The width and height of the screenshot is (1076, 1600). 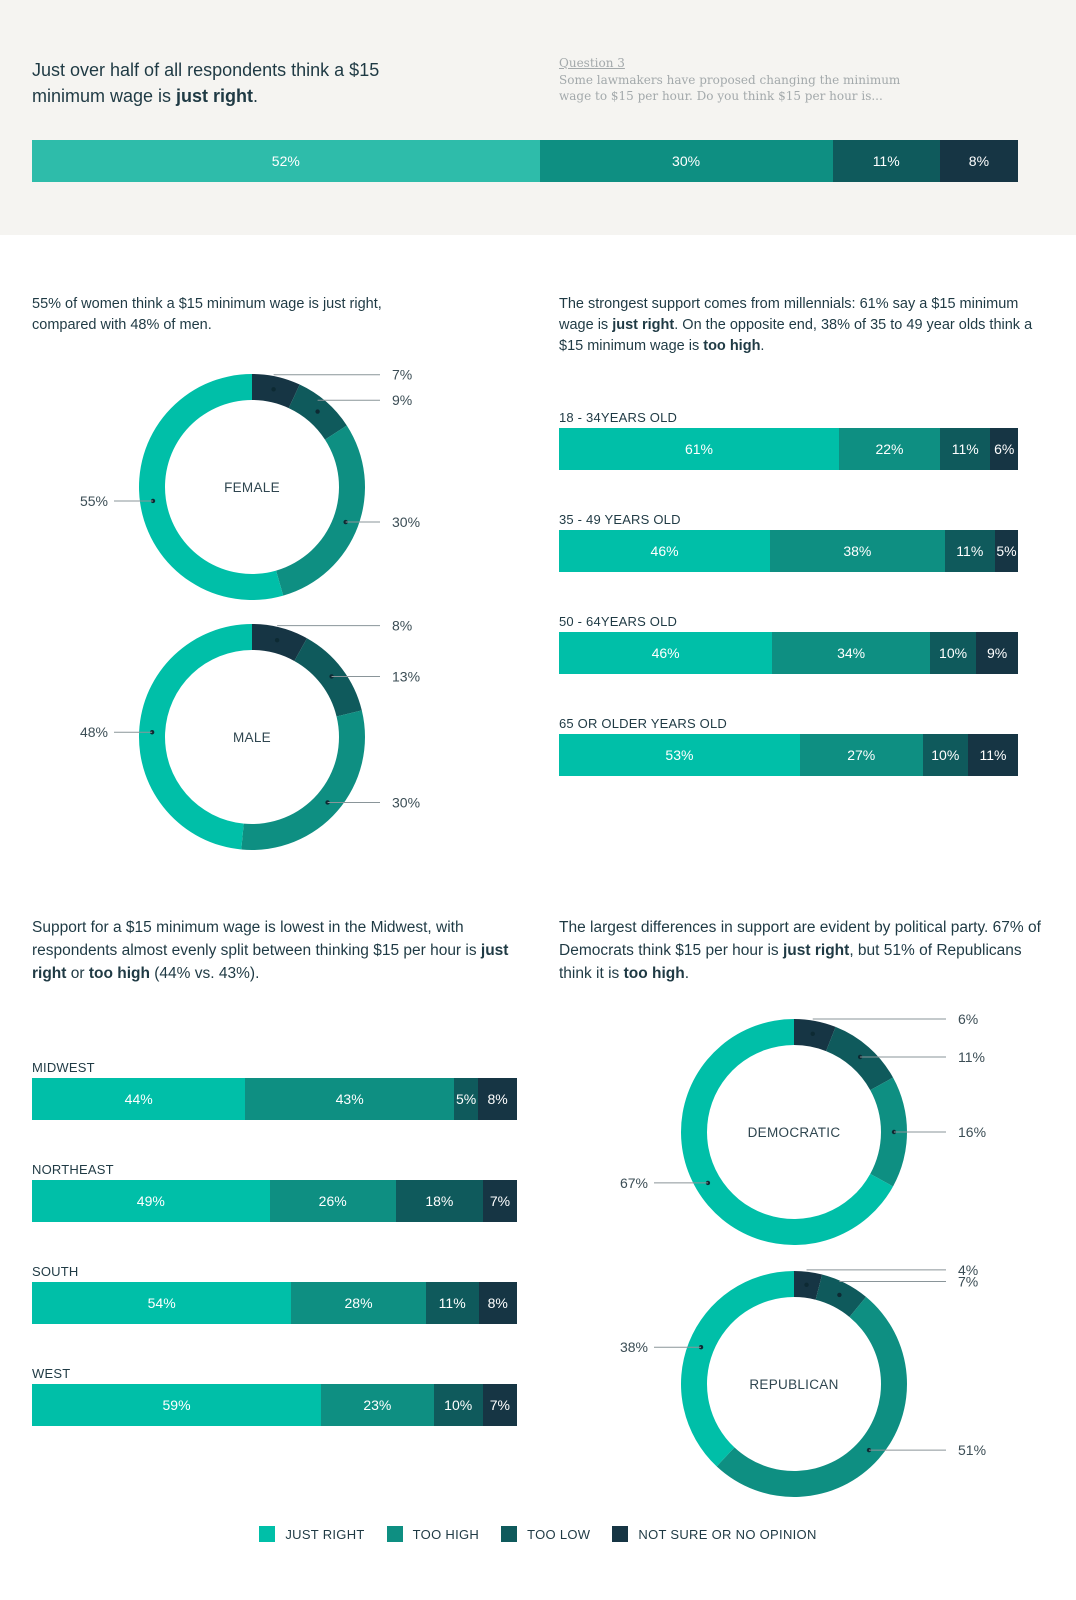 I want to click on bar-segment-too-high: 23%, so click(x=377, y=1405).